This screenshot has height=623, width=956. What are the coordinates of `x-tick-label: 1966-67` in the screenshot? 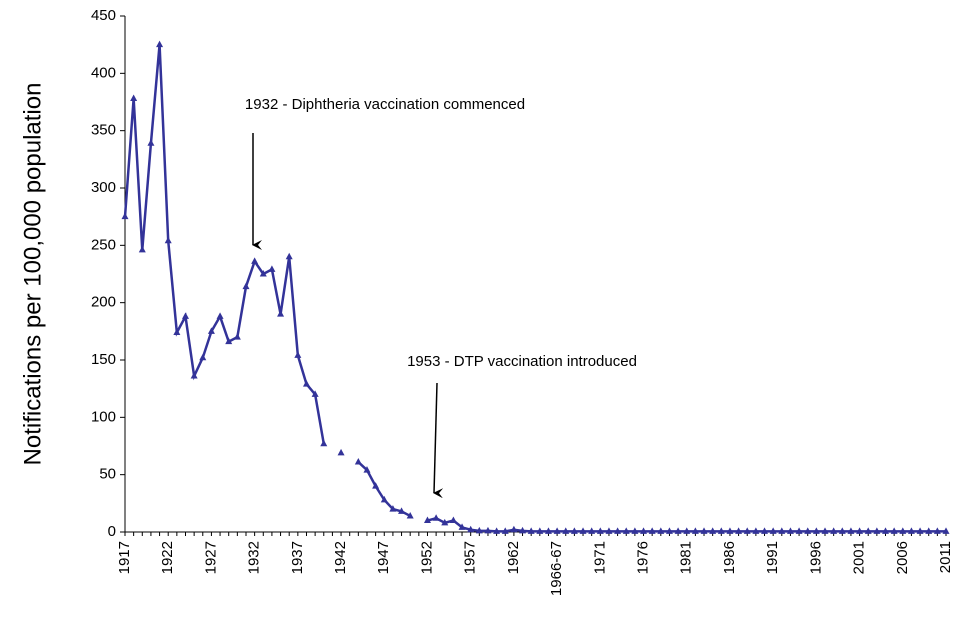 It's located at (556, 568).